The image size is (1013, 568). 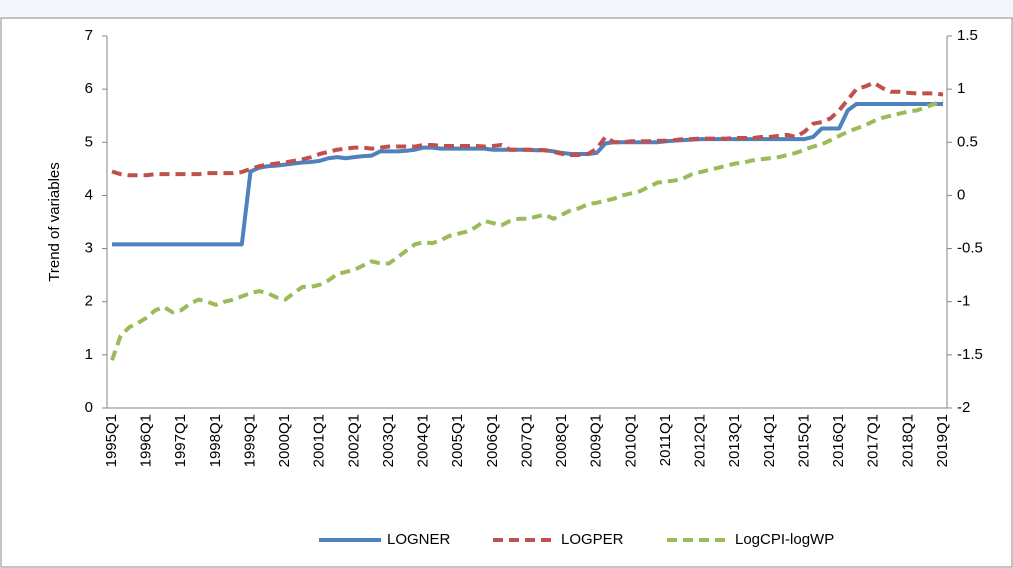 What do you see at coordinates (89, 248) in the screenshot?
I see `y-tick-label: 3` at bounding box center [89, 248].